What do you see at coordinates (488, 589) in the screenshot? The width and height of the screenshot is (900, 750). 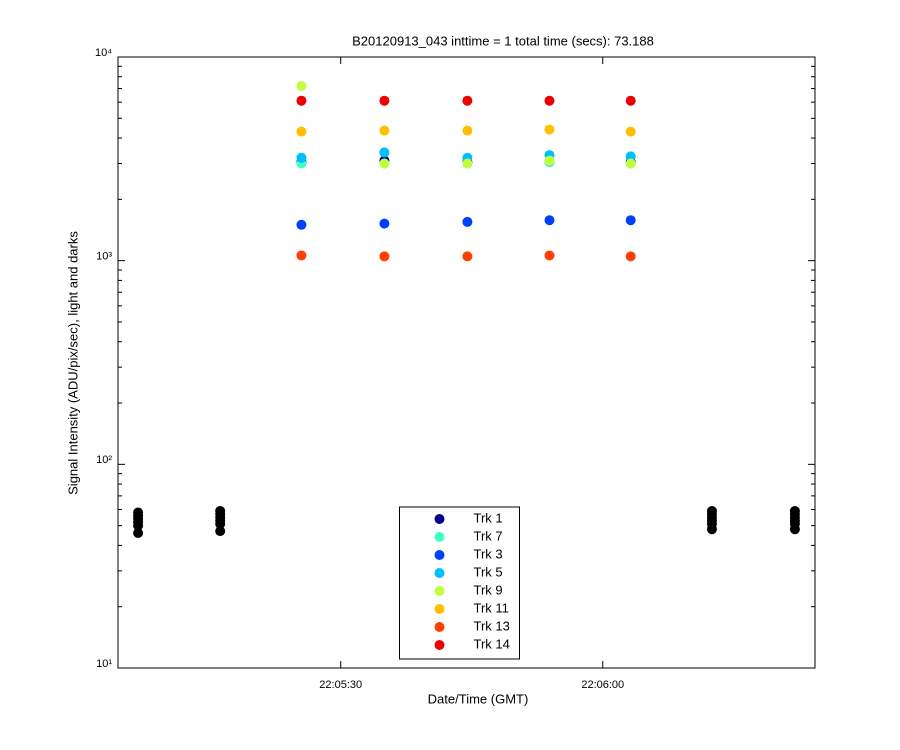 I see `legend-label: Trk 9` at bounding box center [488, 589].